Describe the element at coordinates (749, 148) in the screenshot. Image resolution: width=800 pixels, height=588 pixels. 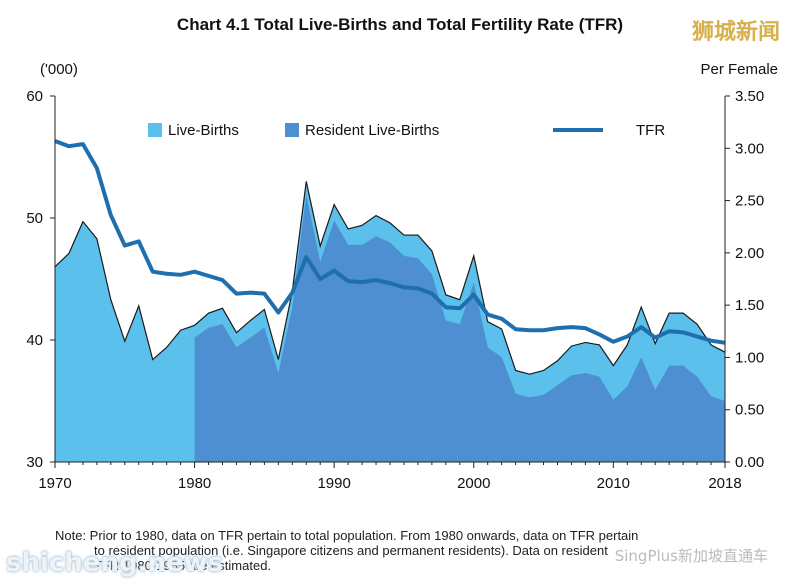
I see `right-tick-label: 3.00` at that location.